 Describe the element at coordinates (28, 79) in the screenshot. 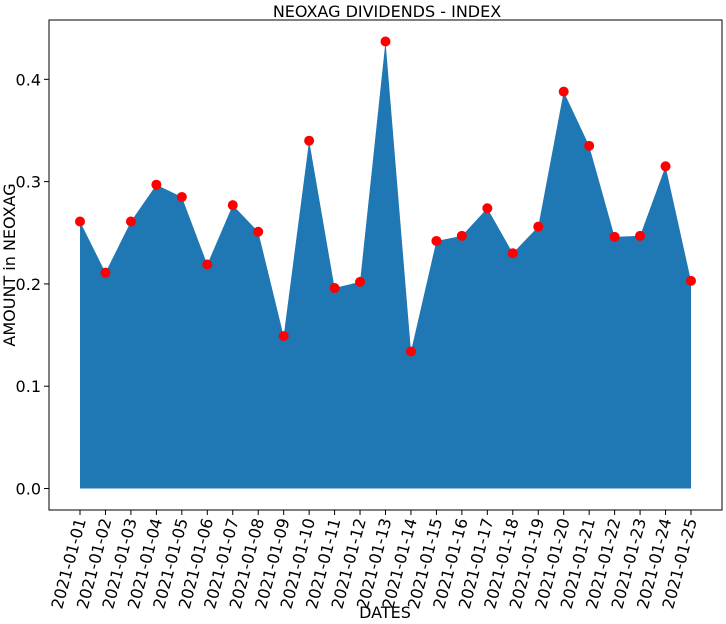

I see `y-tick-label: 0.4` at that location.